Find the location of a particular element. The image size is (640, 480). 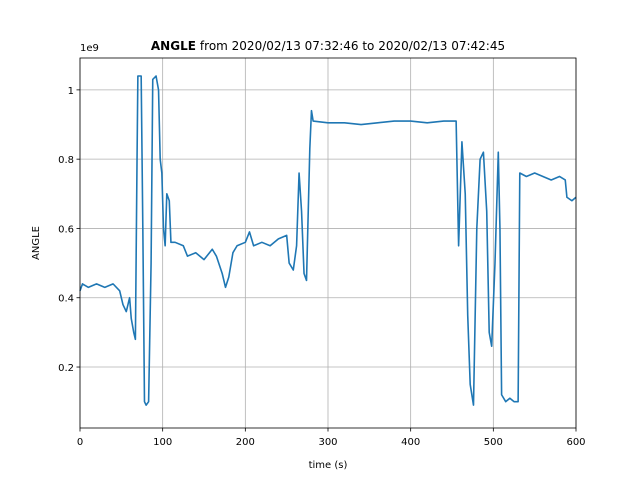

x-tick-label: 0 is located at coordinates (80, 442).